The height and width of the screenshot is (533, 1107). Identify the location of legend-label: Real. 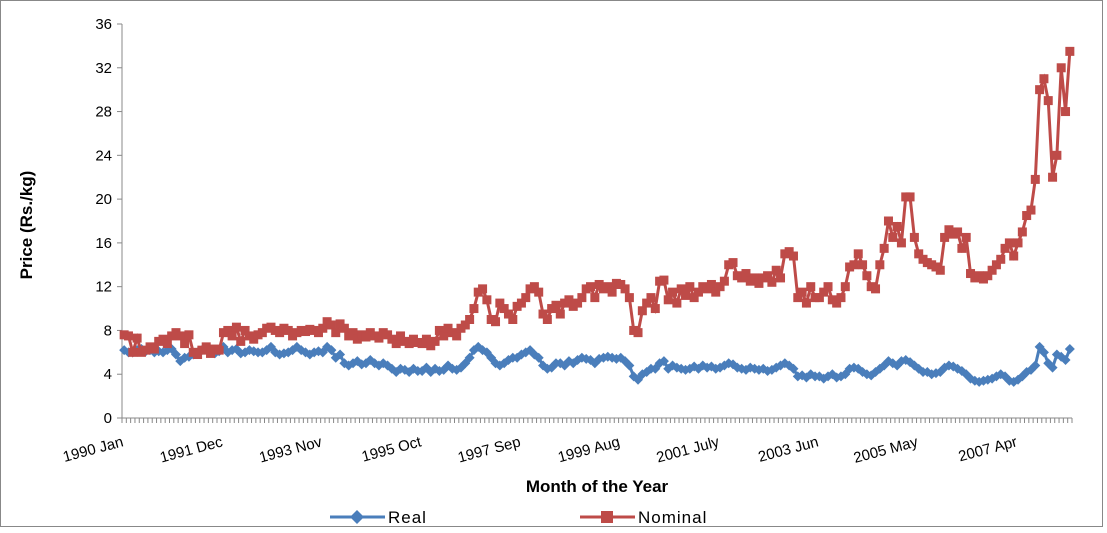
(407, 517).